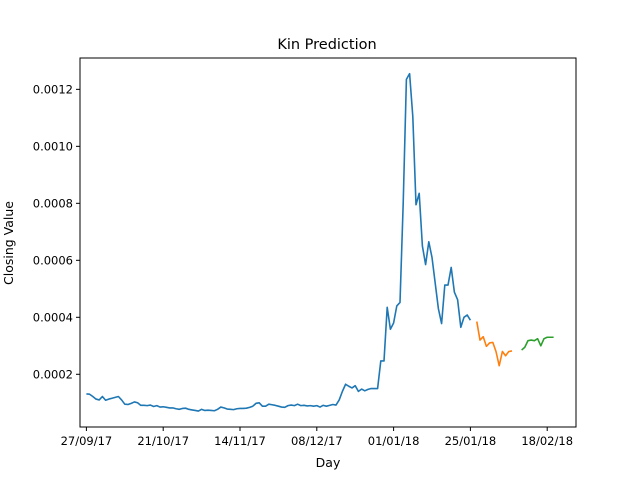 This screenshot has height=480, width=640. Describe the element at coordinates (328, 462) in the screenshot. I see `x-axis-label: Day` at that location.